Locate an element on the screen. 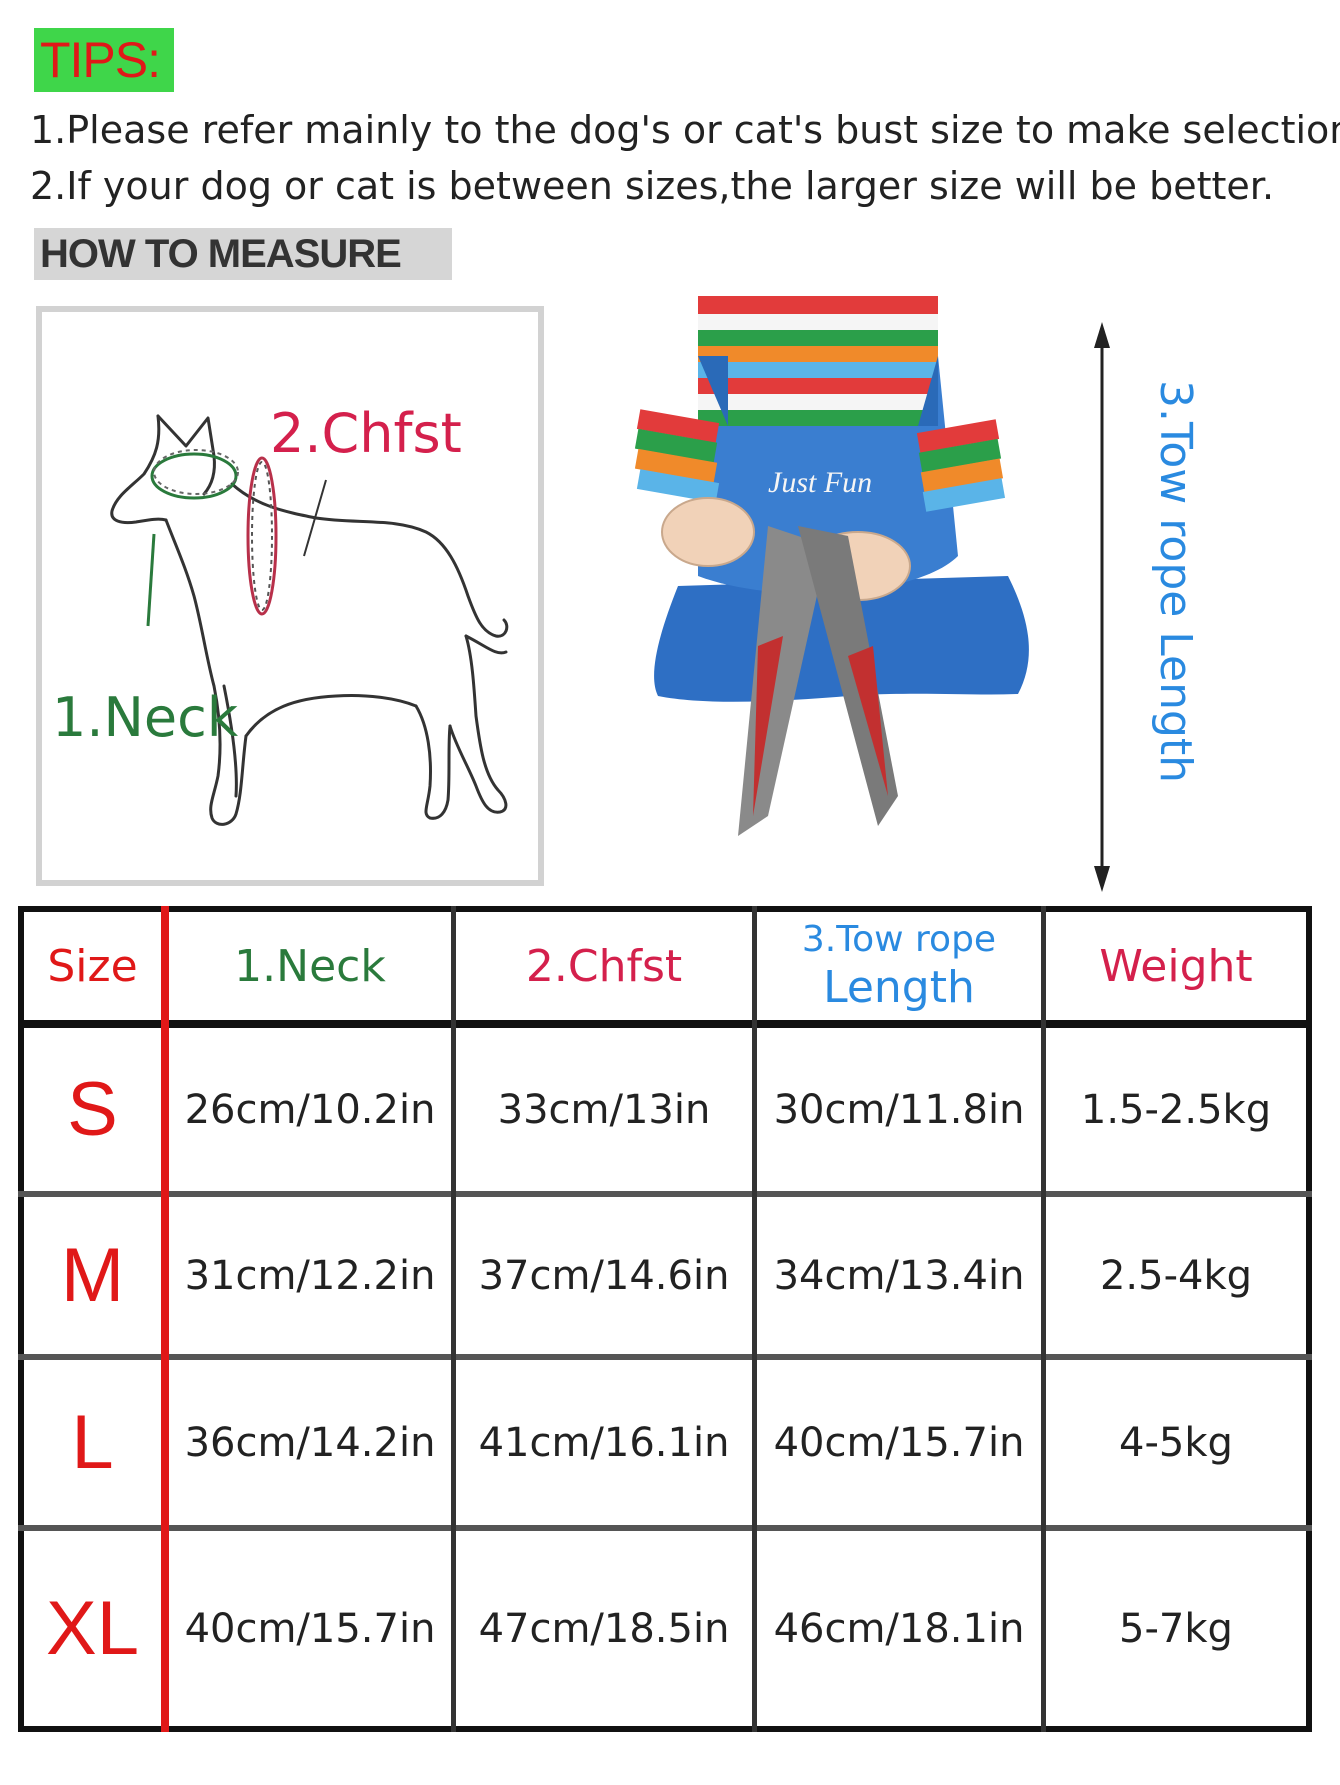  cell-neck: 36cm/14.2in is located at coordinates (310, 1442).